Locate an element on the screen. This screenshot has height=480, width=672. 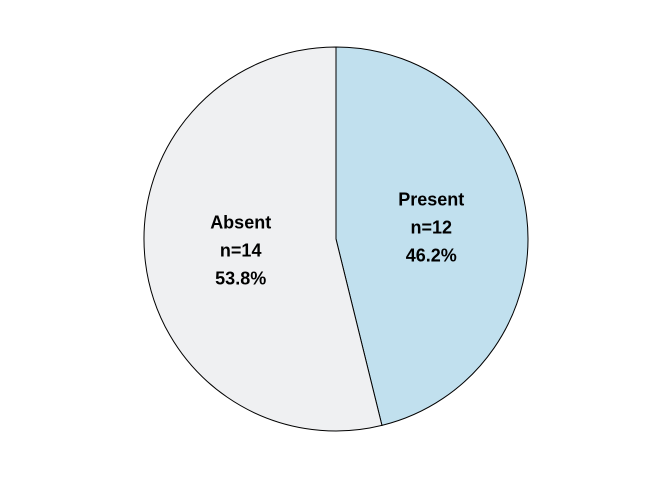
slice-percent-label-present: 46.2% is located at coordinates (431, 255).